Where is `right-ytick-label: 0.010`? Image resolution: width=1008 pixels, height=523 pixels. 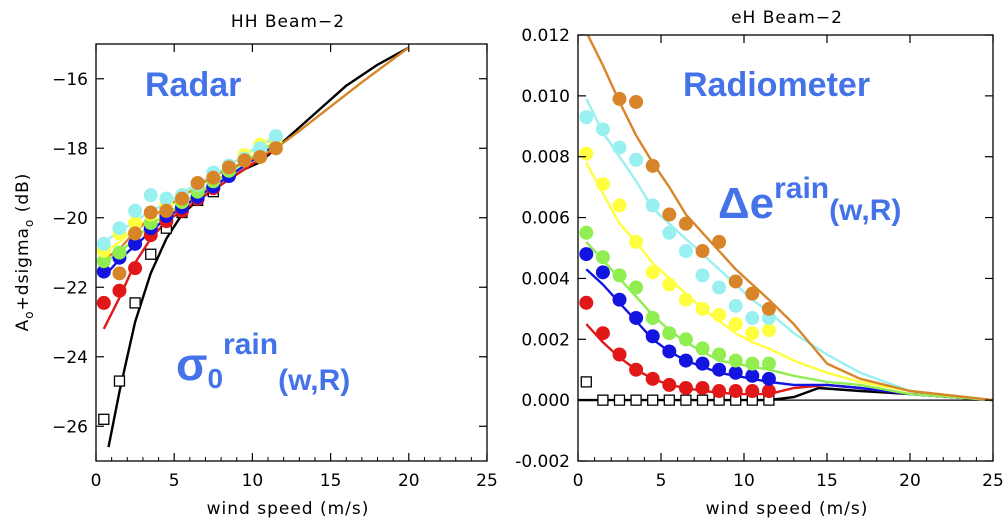 right-ytick-label: 0.010 is located at coordinates (545, 97).